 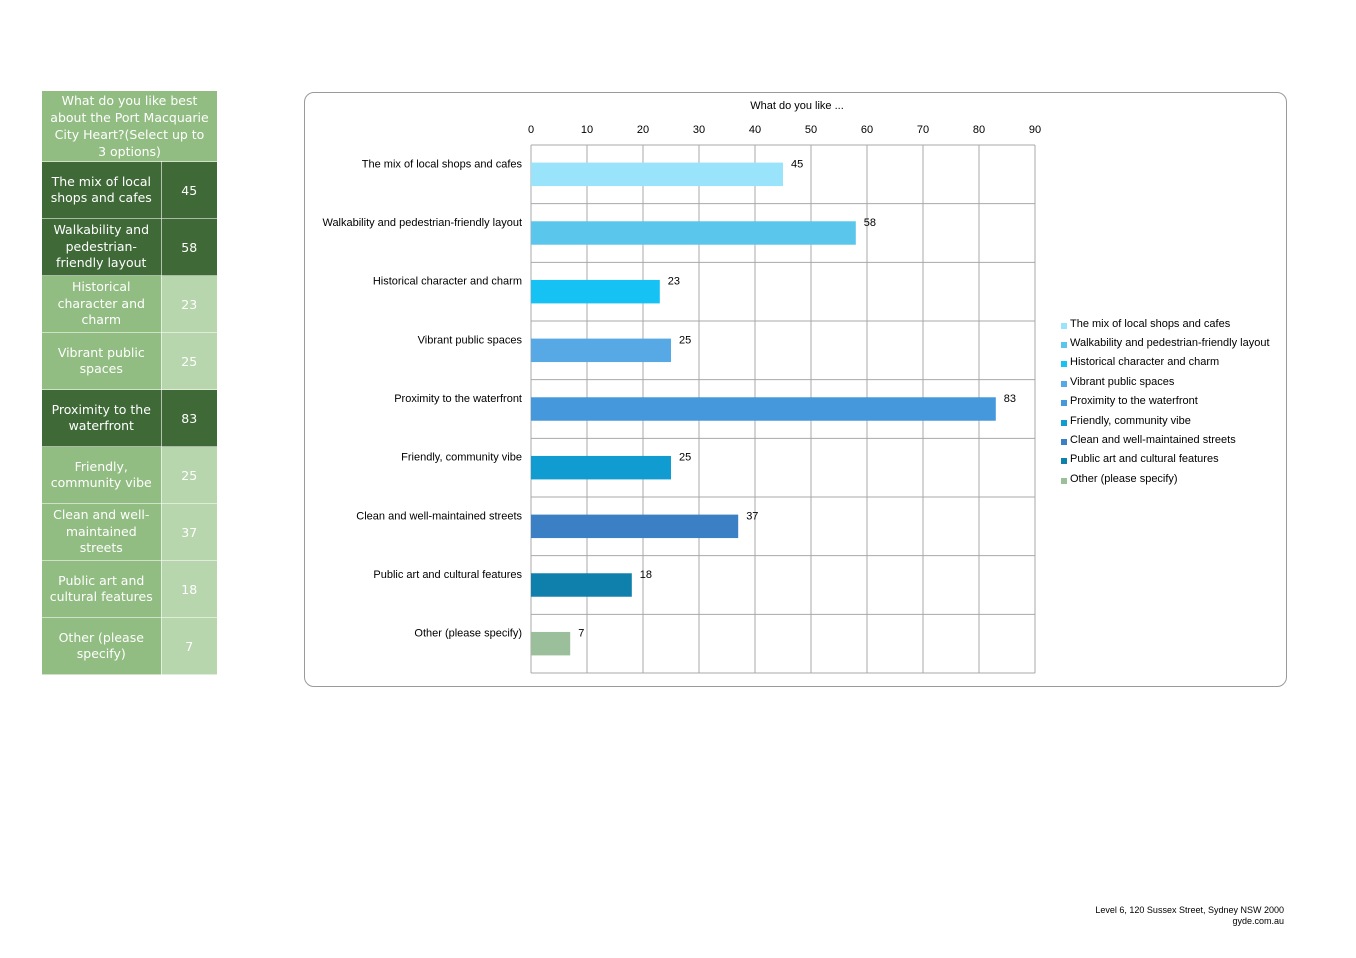 I want to click on category-label: Other (please specify), so click(x=468, y=634).